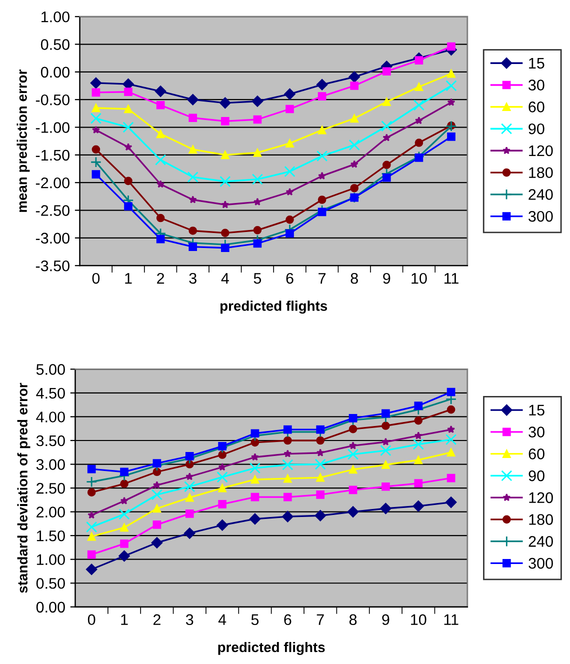  What do you see at coordinates (50, 417) in the screenshot?
I see `y-tick-label: 4.00` at bounding box center [50, 417].